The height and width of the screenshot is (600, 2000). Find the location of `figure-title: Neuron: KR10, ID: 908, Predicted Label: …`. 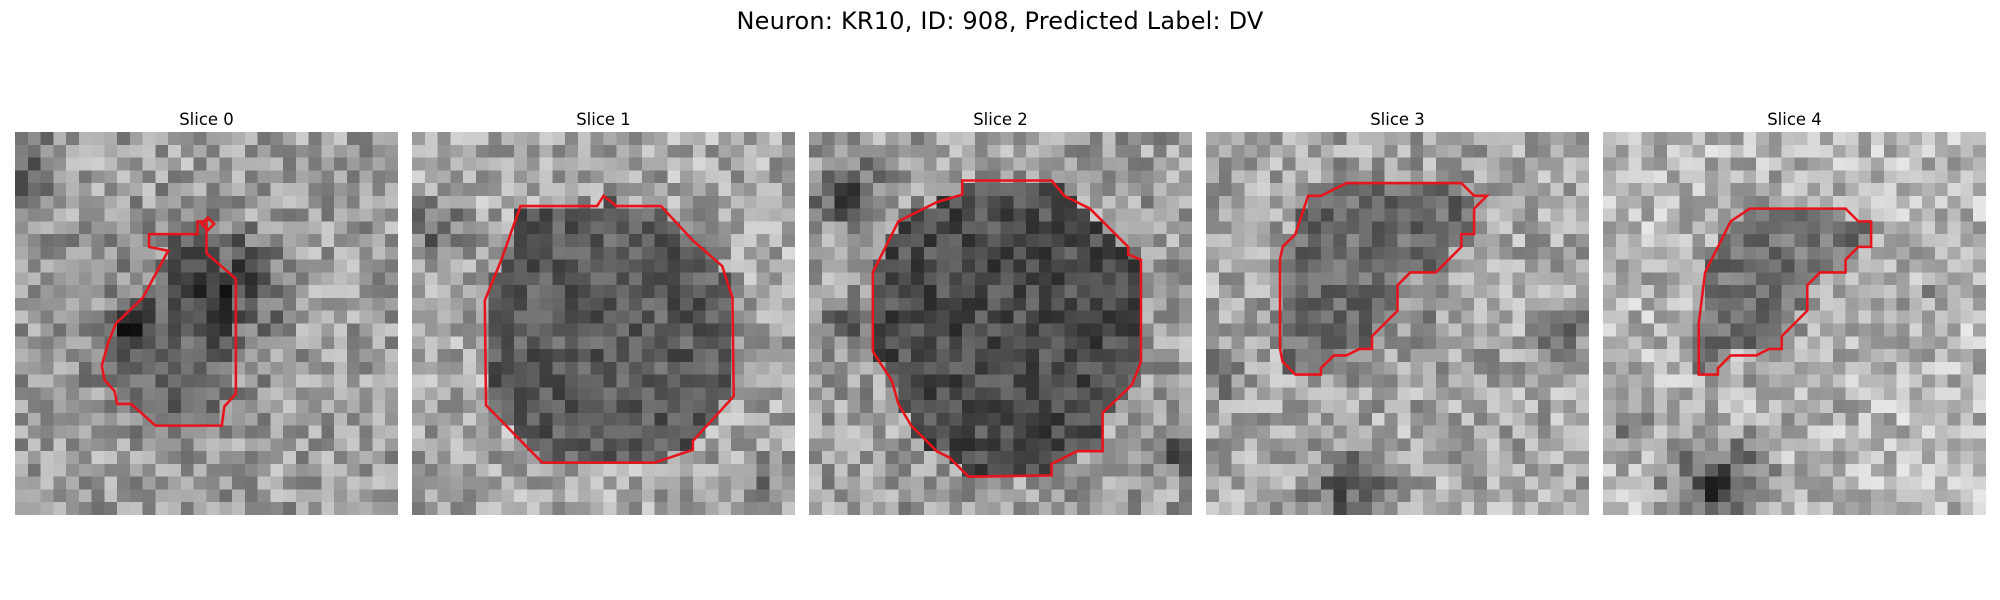

figure-title: Neuron: KR10, ID: 908, Predicted Label: … is located at coordinates (1000, 21).